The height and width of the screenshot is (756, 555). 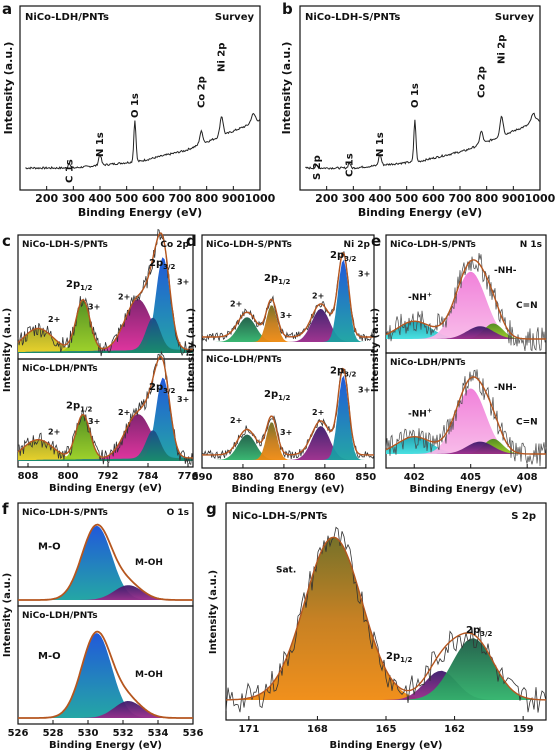 I want to click on x-tick-label: 700, so click(x=460, y=198).